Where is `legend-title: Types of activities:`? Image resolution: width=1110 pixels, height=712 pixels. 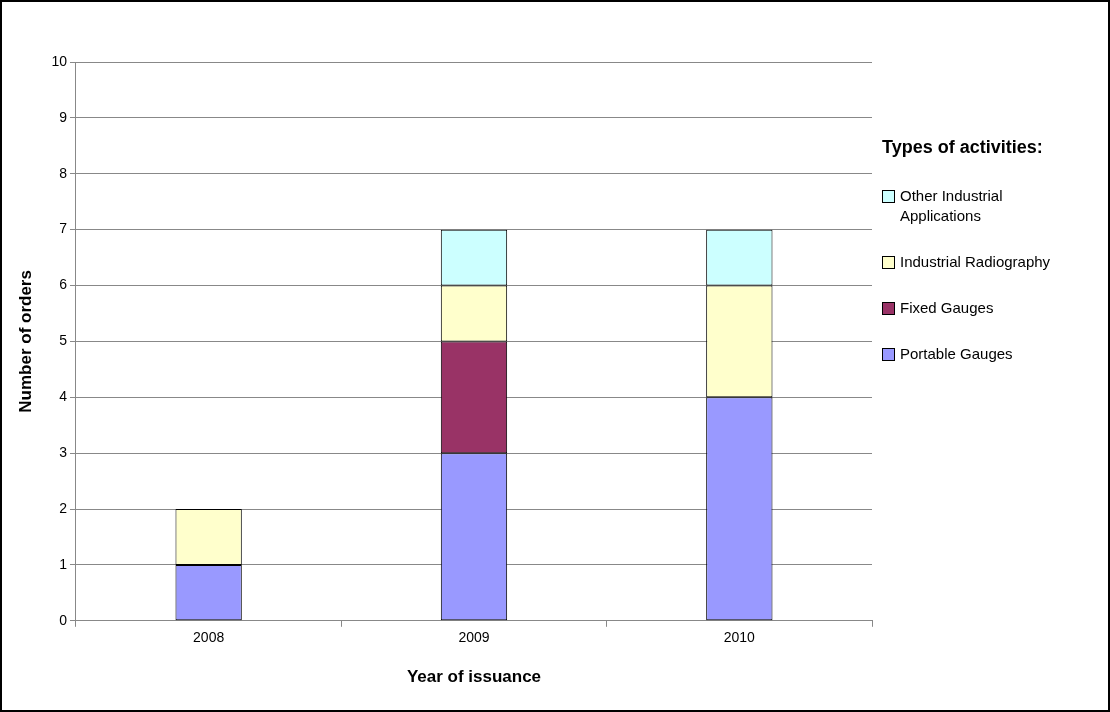
legend-title: Types of activities: is located at coordinates (963, 147).